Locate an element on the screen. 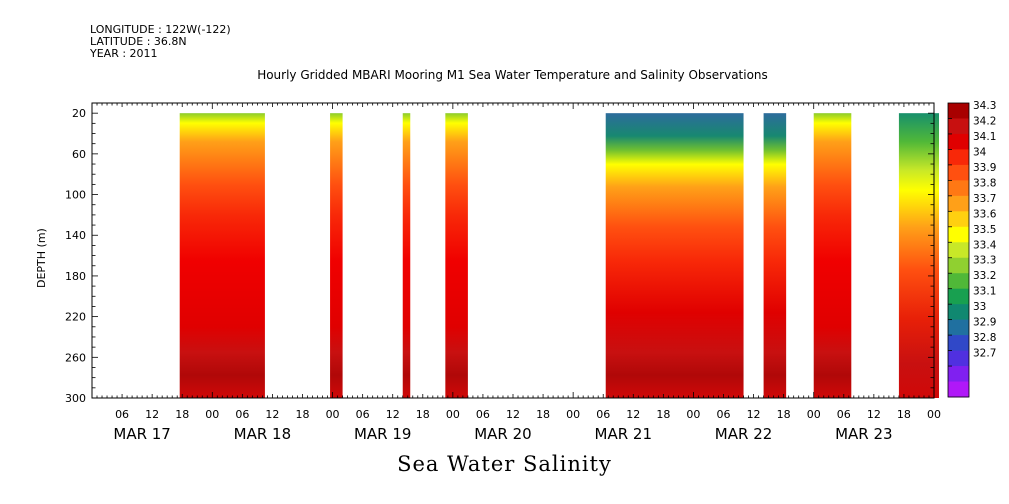 The height and width of the screenshot is (504, 1009). colorbar-label: 33.1 is located at coordinates (984, 292).